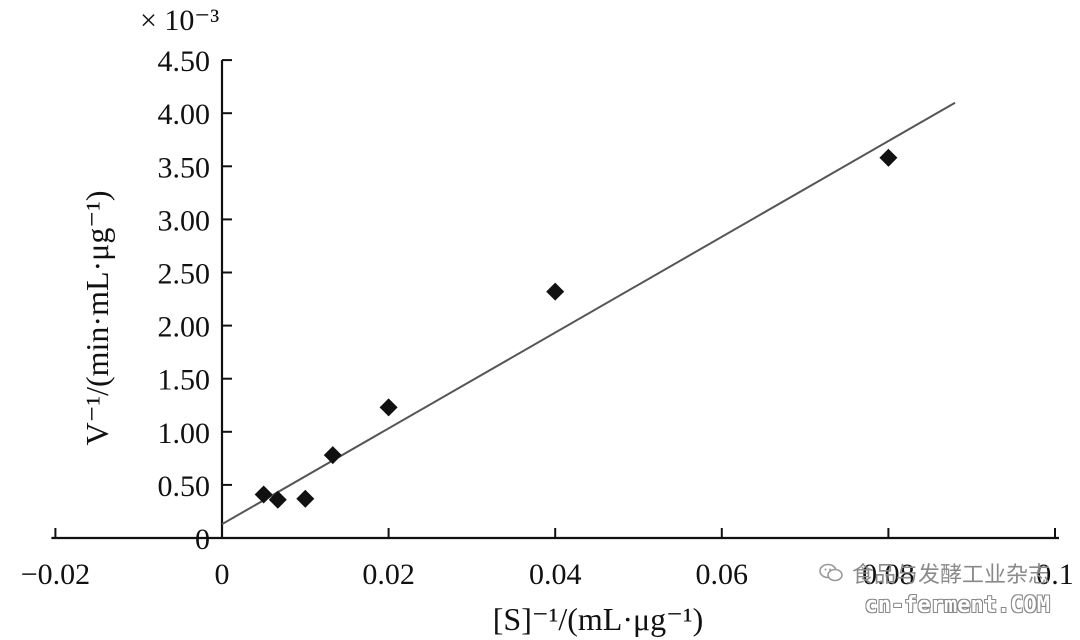  I want to click on x-tick-label: 0.02, so click(388, 574).